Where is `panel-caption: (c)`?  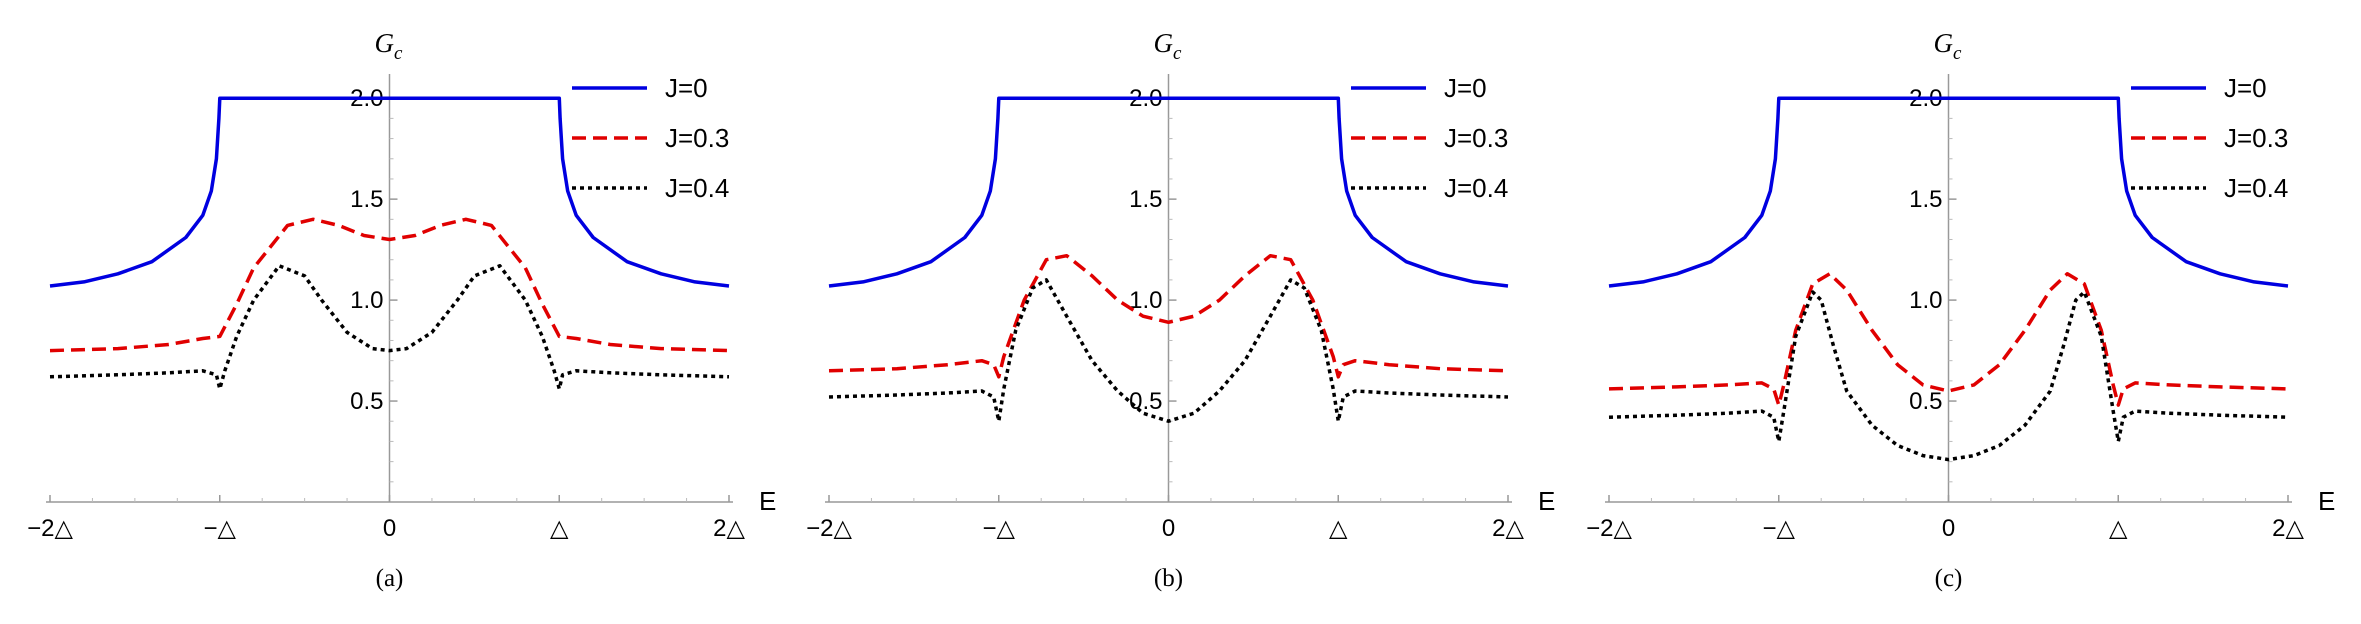
panel-caption: (c) is located at coordinates (1949, 578).